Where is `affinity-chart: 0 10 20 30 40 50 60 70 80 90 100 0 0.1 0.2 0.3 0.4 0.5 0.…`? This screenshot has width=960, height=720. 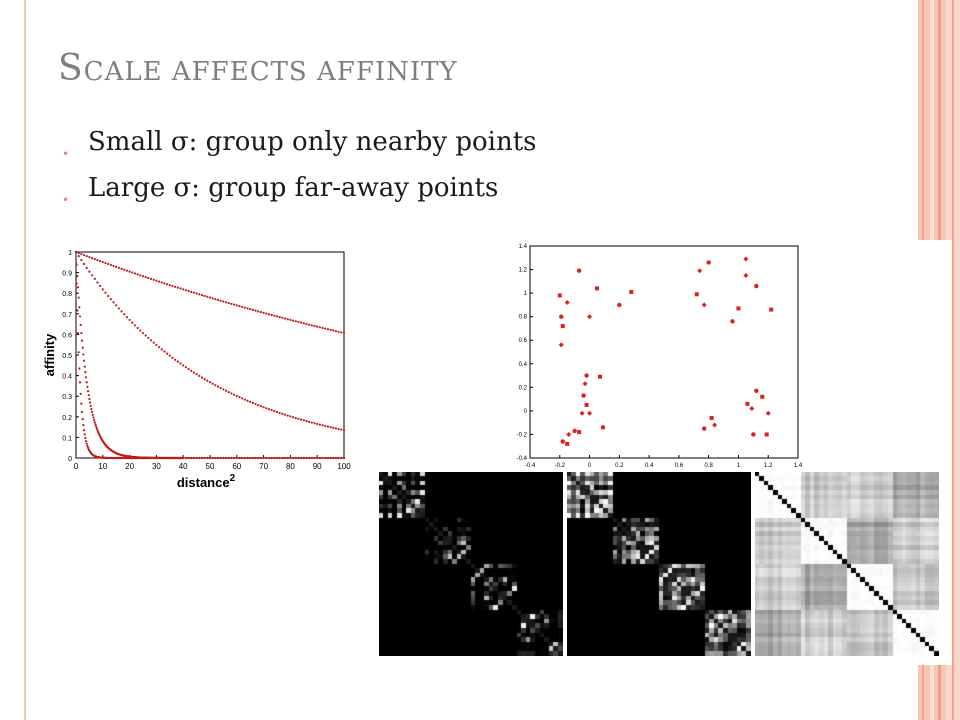
affinity-chart: 0 10 20 30 40 50 60 70 80 90 100 0 0.1 0.2 0.3 0.4 0.5 0.… is located at coordinates (196, 370).